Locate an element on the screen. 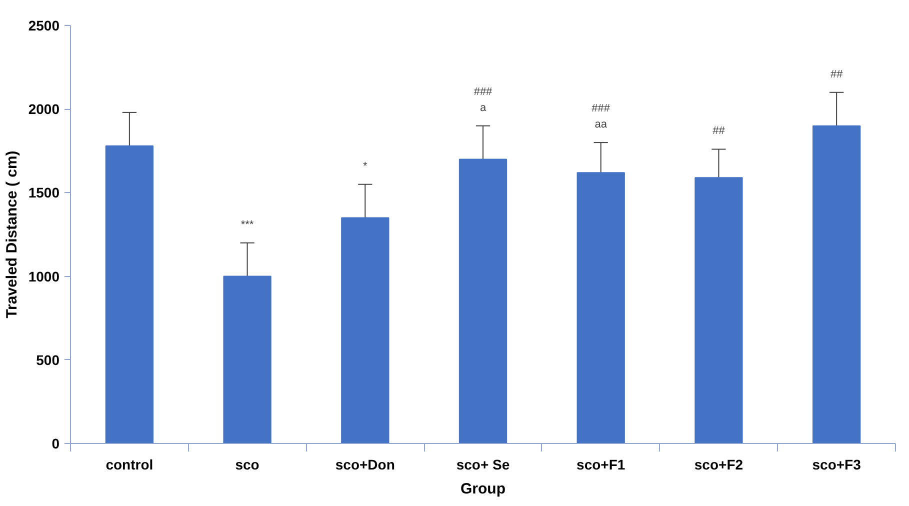  x-tick-label: sco+F2 is located at coordinates (719, 464).